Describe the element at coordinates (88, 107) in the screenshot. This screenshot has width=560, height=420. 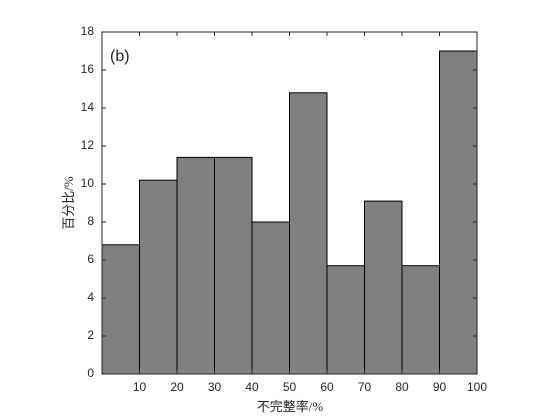
I see `y-tick-label: 14` at that location.